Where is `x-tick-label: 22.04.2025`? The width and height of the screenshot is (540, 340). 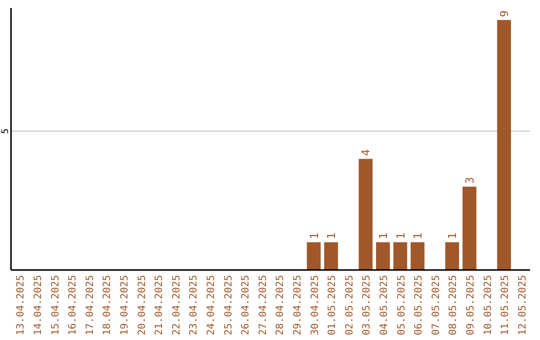 x-tick-label: 22.04.2025 is located at coordinates (176, 305).